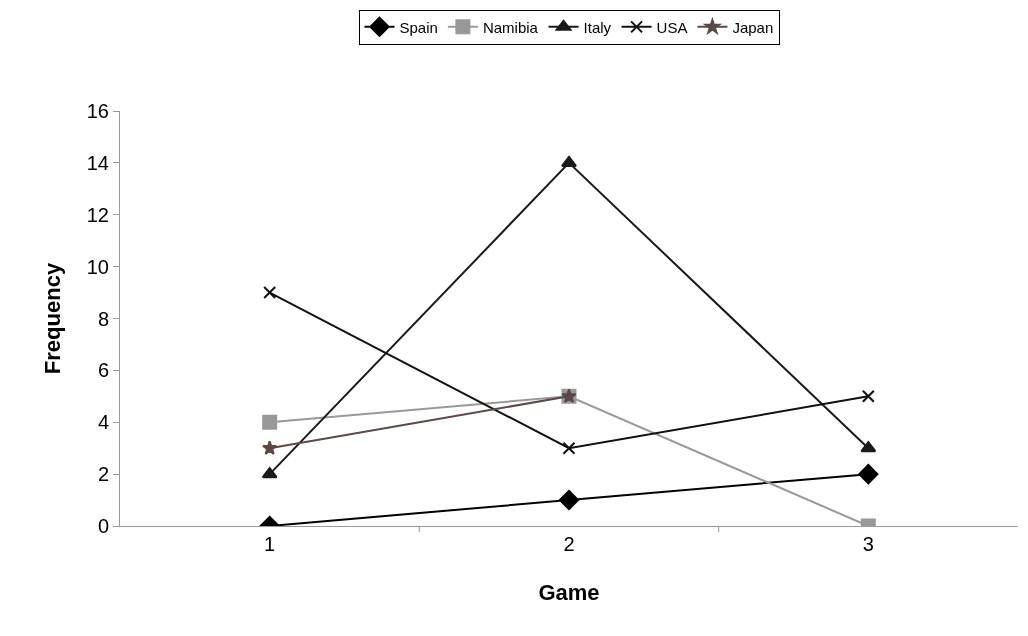 The height and width of the screenshot is (636, 1028). What do you see at coordinates (569, 592) in the screenshot?
I see `x-axis-title: Game` at bounding box center [569, 592].